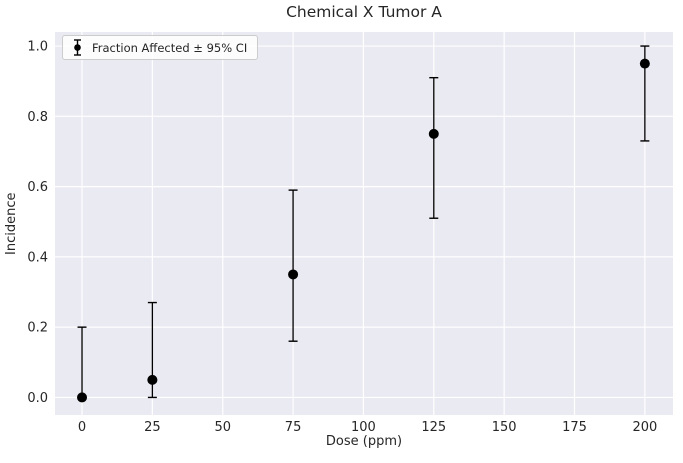 The image size is (683, 463). I want to click on x-tick-label: 0, so click(82, 427).